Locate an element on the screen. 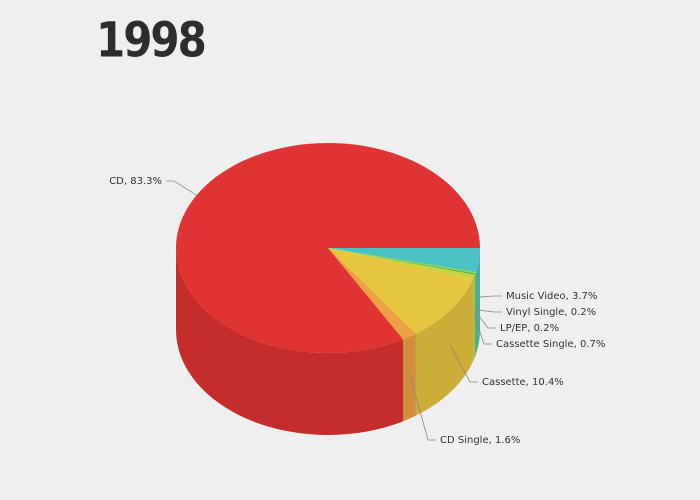 This screenshot has width=700, height=500. data-label: Cassette, 10.4% is located at coordinates (523, 382).